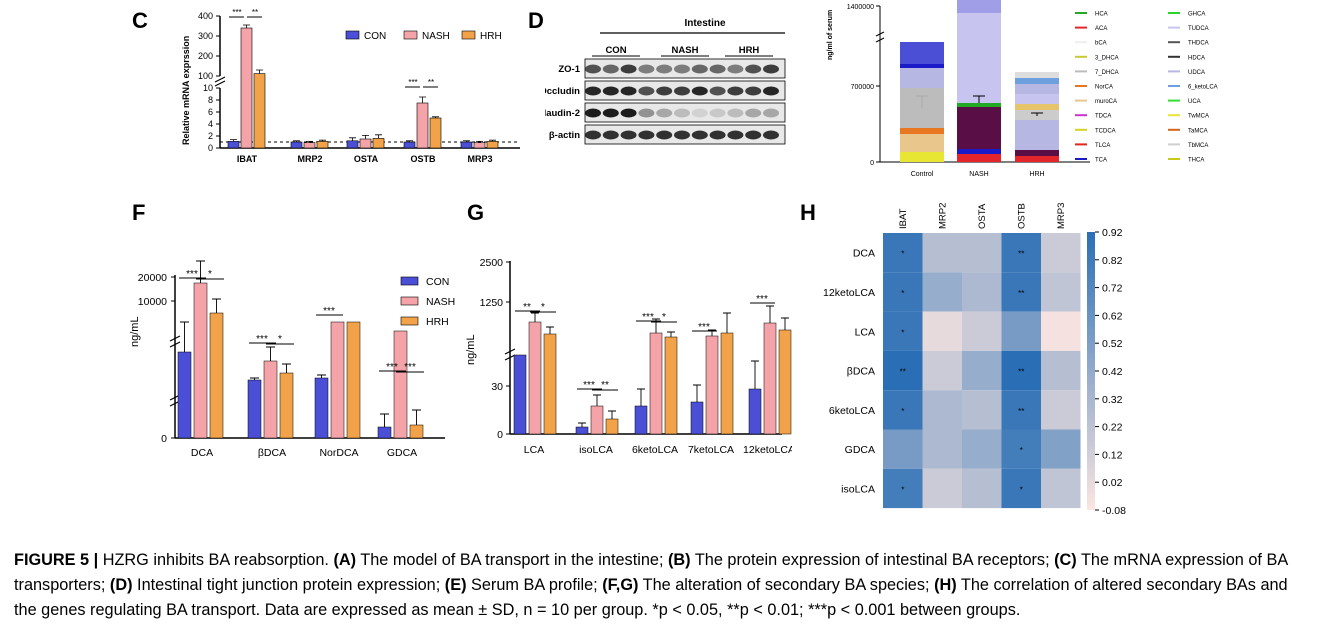 This screenshot has width=1324, height=631. What do you see at coordinates (205, 16) in the screenshot?
I see `y-tick-label: 400` at bounding box center [205, 16].